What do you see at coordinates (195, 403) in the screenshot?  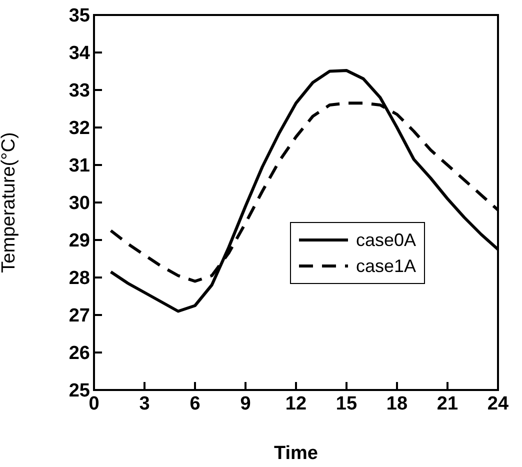 I see `x-tick-label: 6` at bounding box center [195, 403].